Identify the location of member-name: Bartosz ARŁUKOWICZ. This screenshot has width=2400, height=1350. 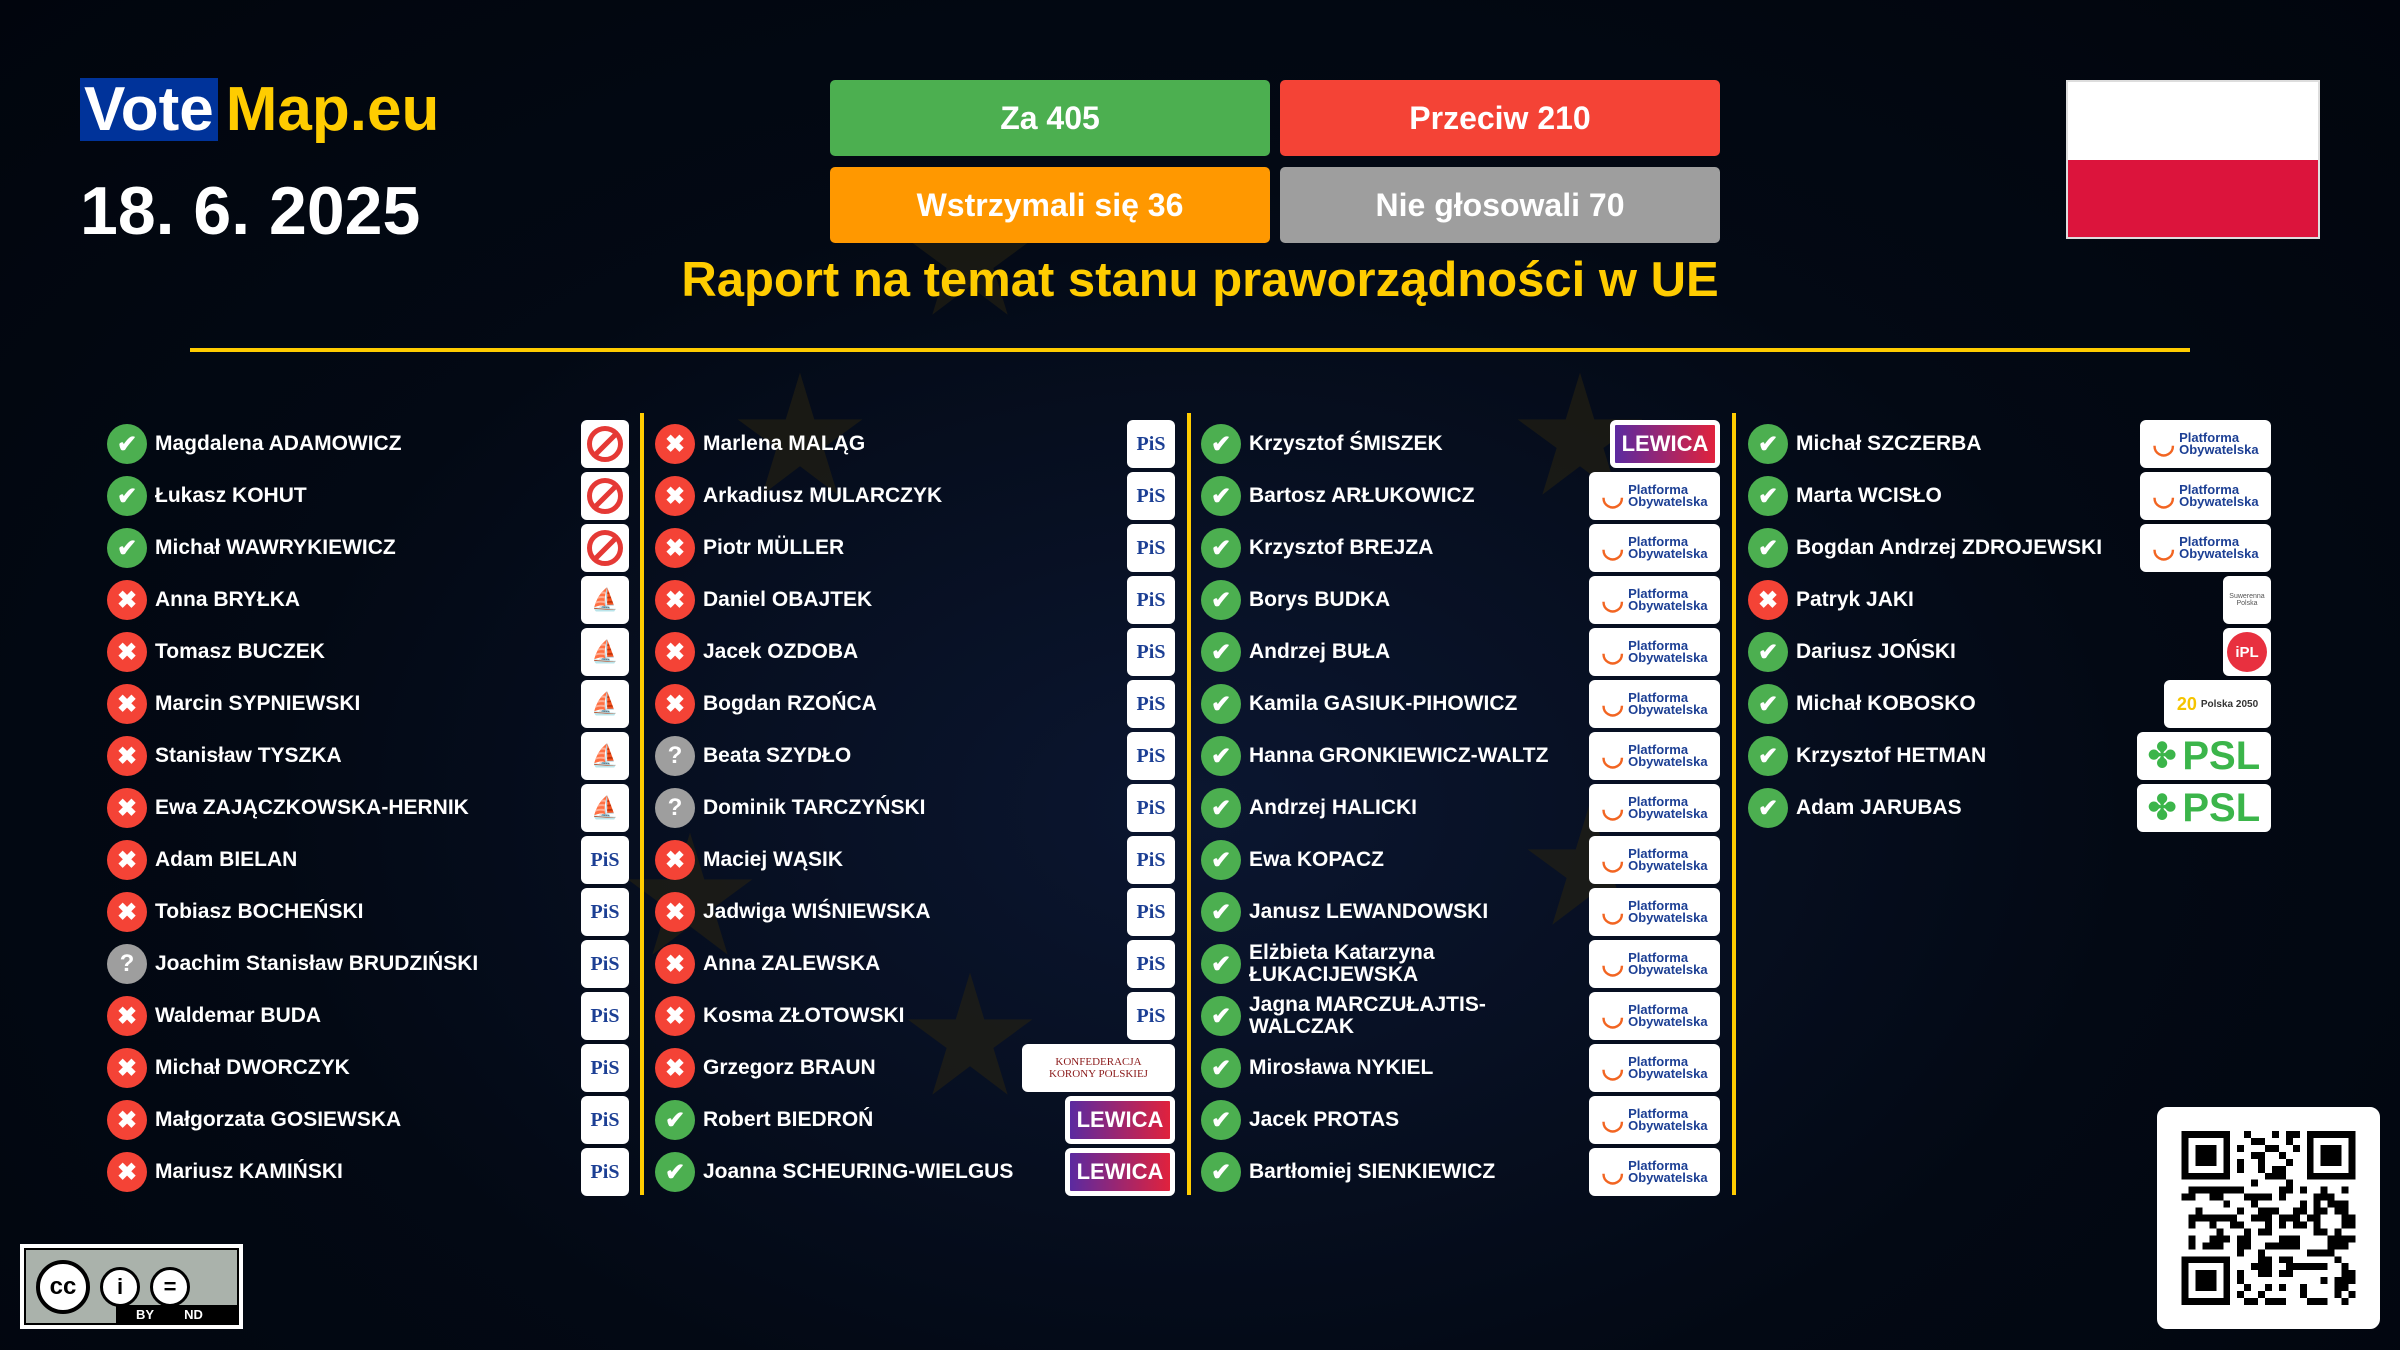
(1362, 495).